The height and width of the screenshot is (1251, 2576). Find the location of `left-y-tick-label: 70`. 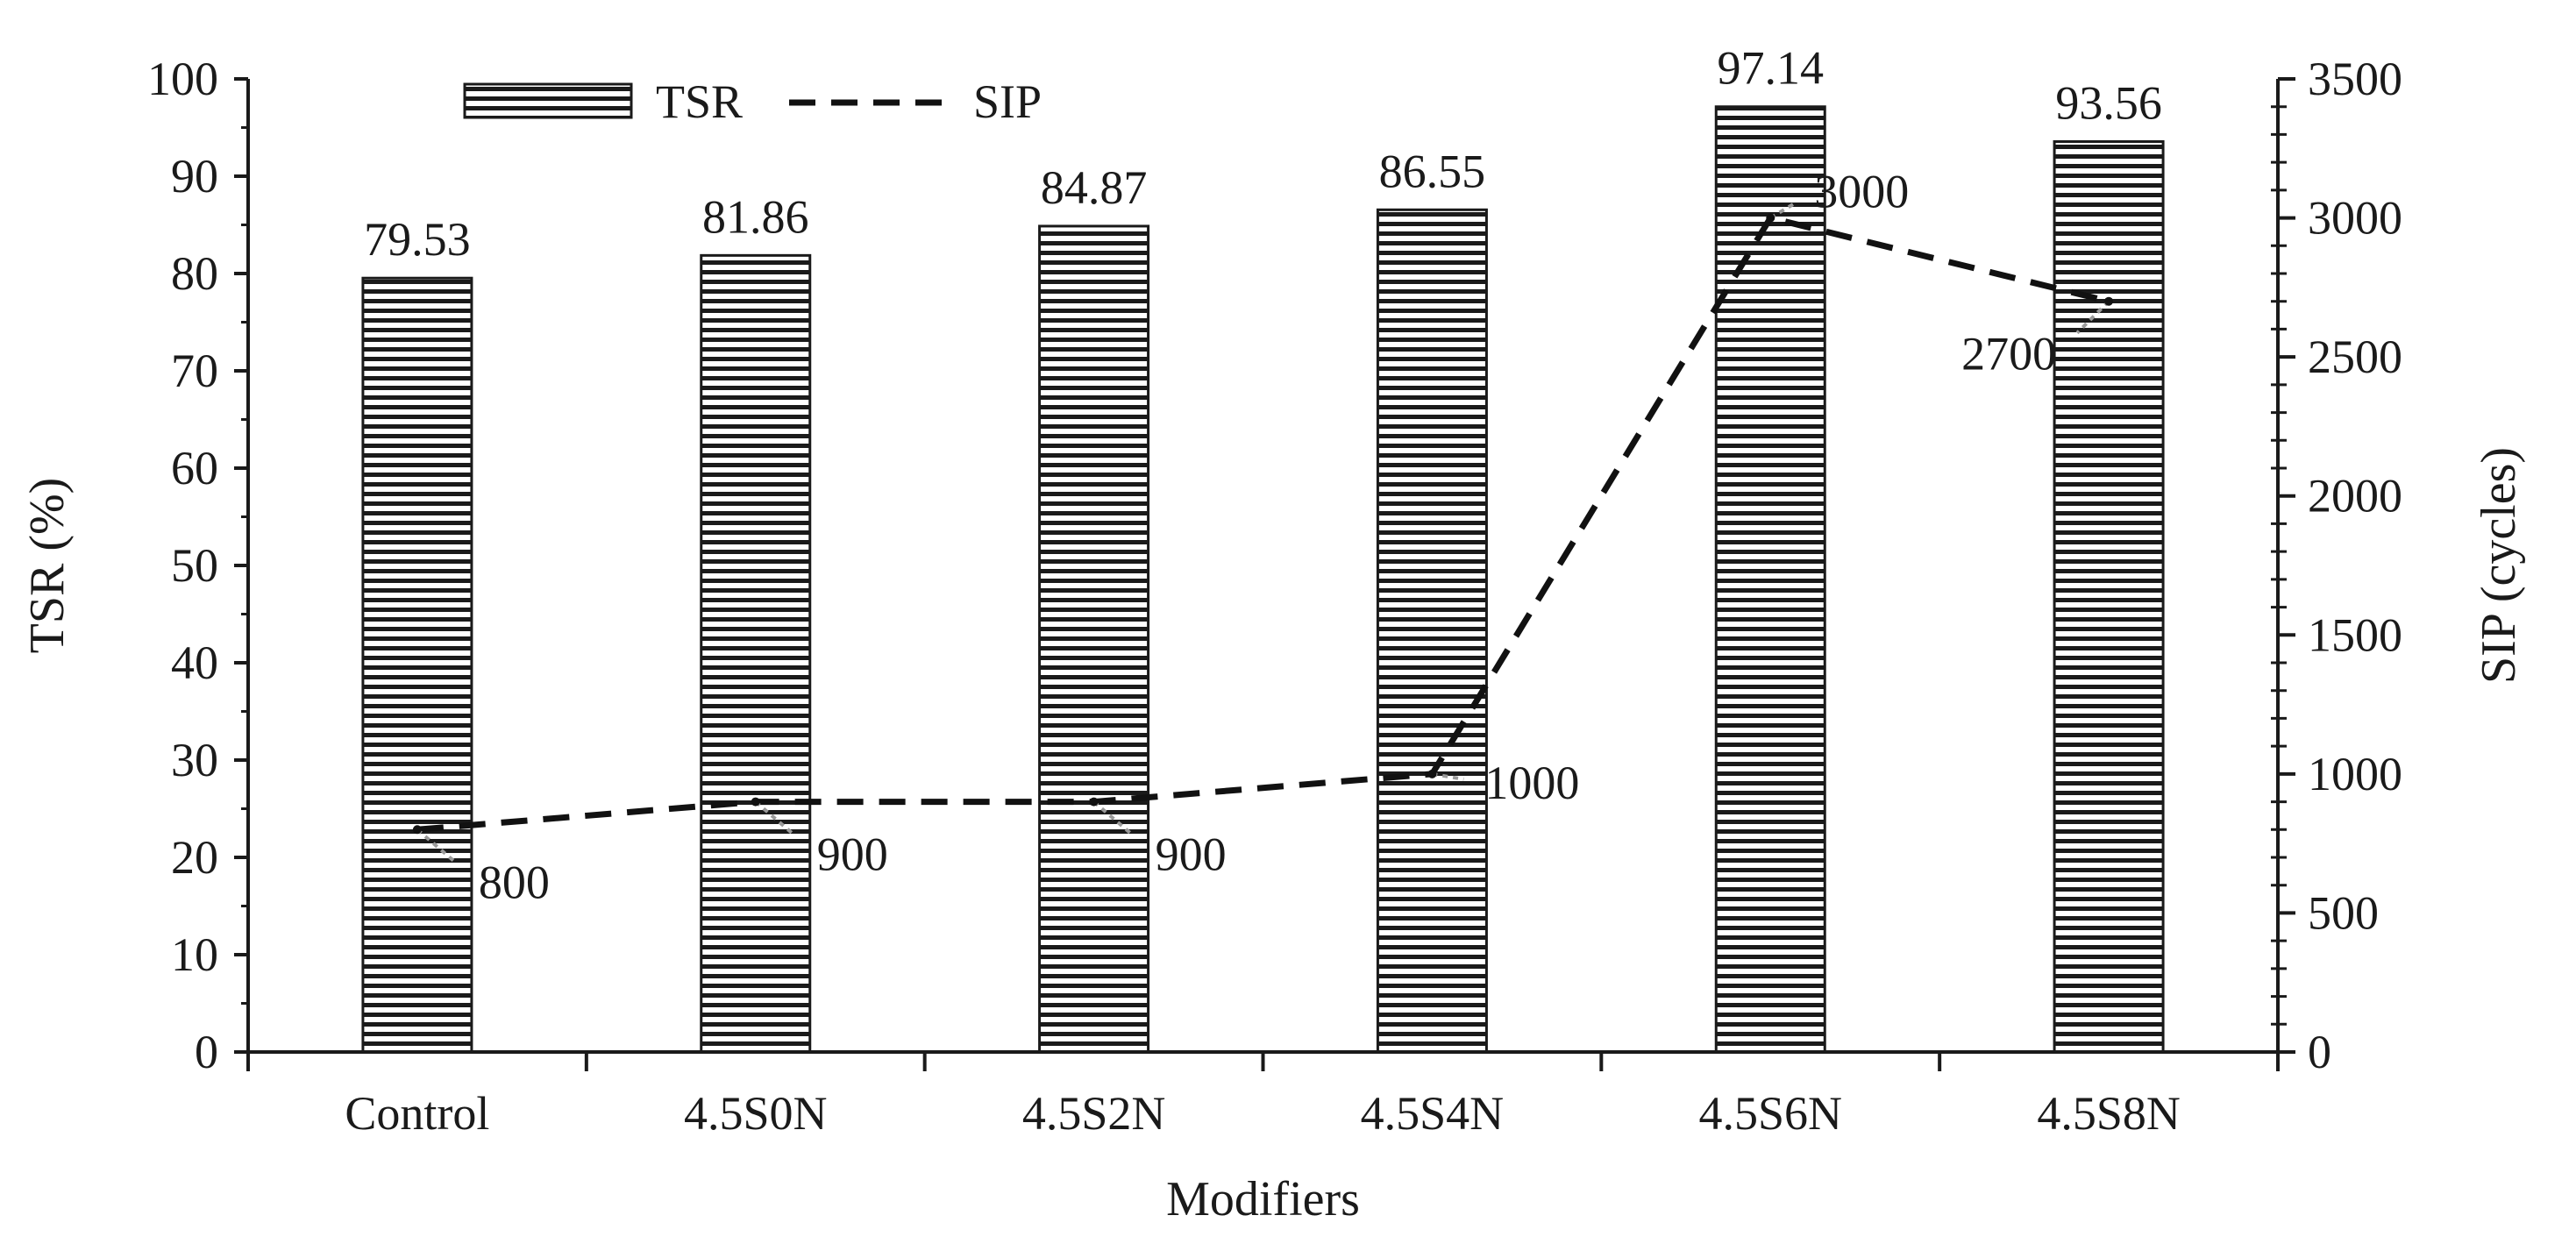

left-y-tick-label: 70 is located at coordinates (194, 371).